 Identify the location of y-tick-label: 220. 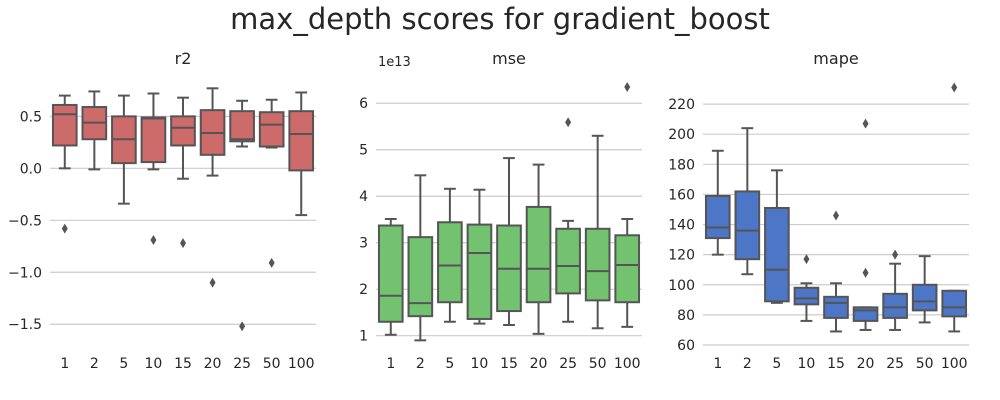
(681, 105).